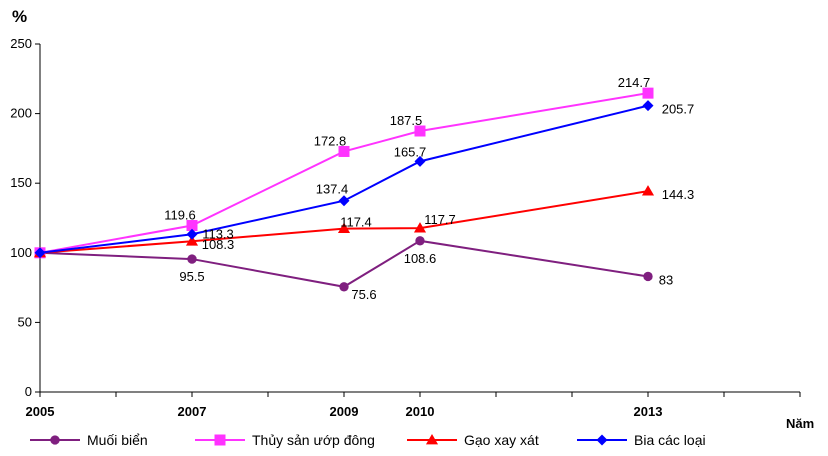  I want to click on data-label: 83, so click(666, 279).